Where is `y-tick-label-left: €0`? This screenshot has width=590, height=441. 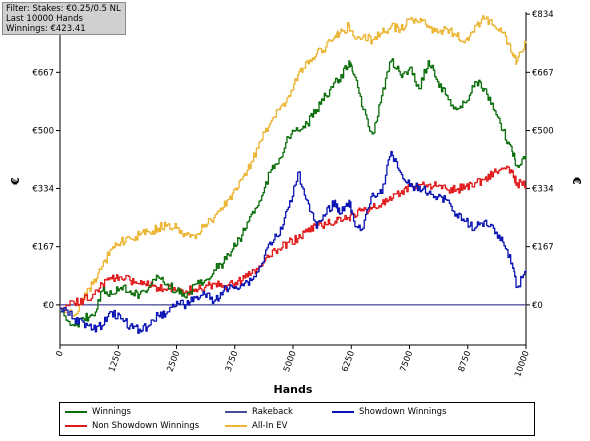 y-tick-label-left: €0 is located at coordinates (48, 306).